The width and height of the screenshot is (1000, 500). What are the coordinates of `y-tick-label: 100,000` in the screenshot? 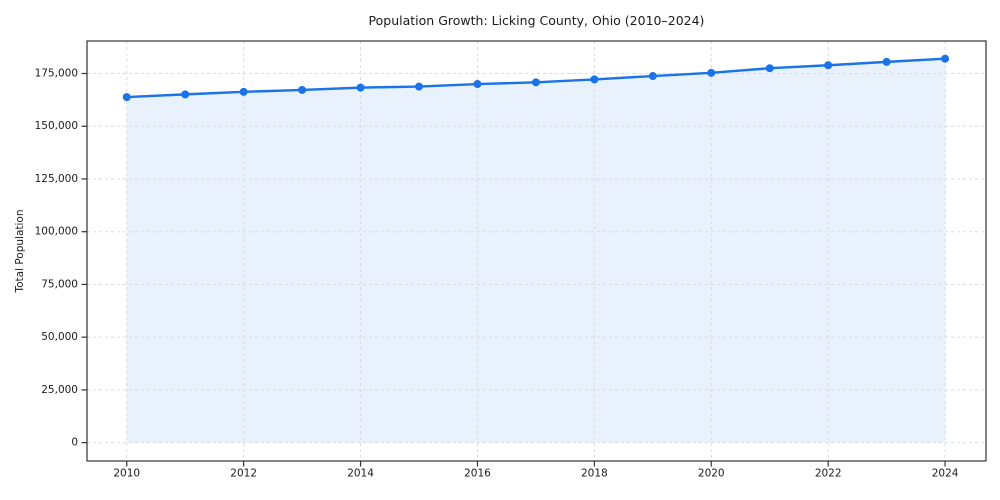 It's located at (56, 232).